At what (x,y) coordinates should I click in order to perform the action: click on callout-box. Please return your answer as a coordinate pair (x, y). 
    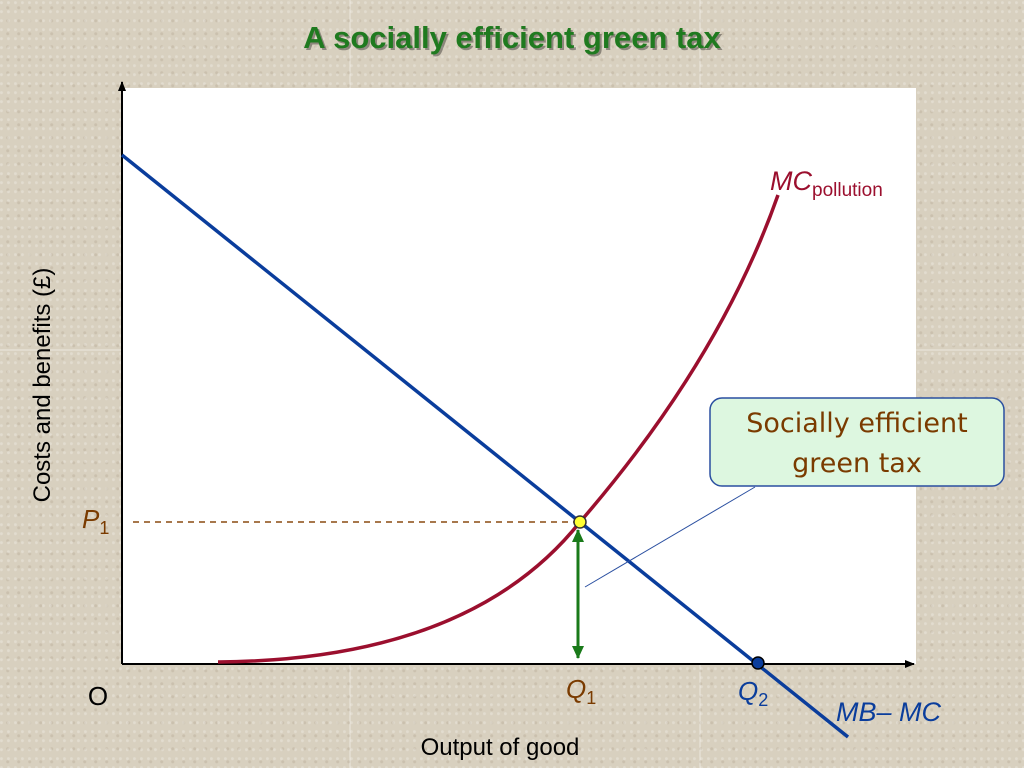
    Looking at the image, I should click on (857, 442).